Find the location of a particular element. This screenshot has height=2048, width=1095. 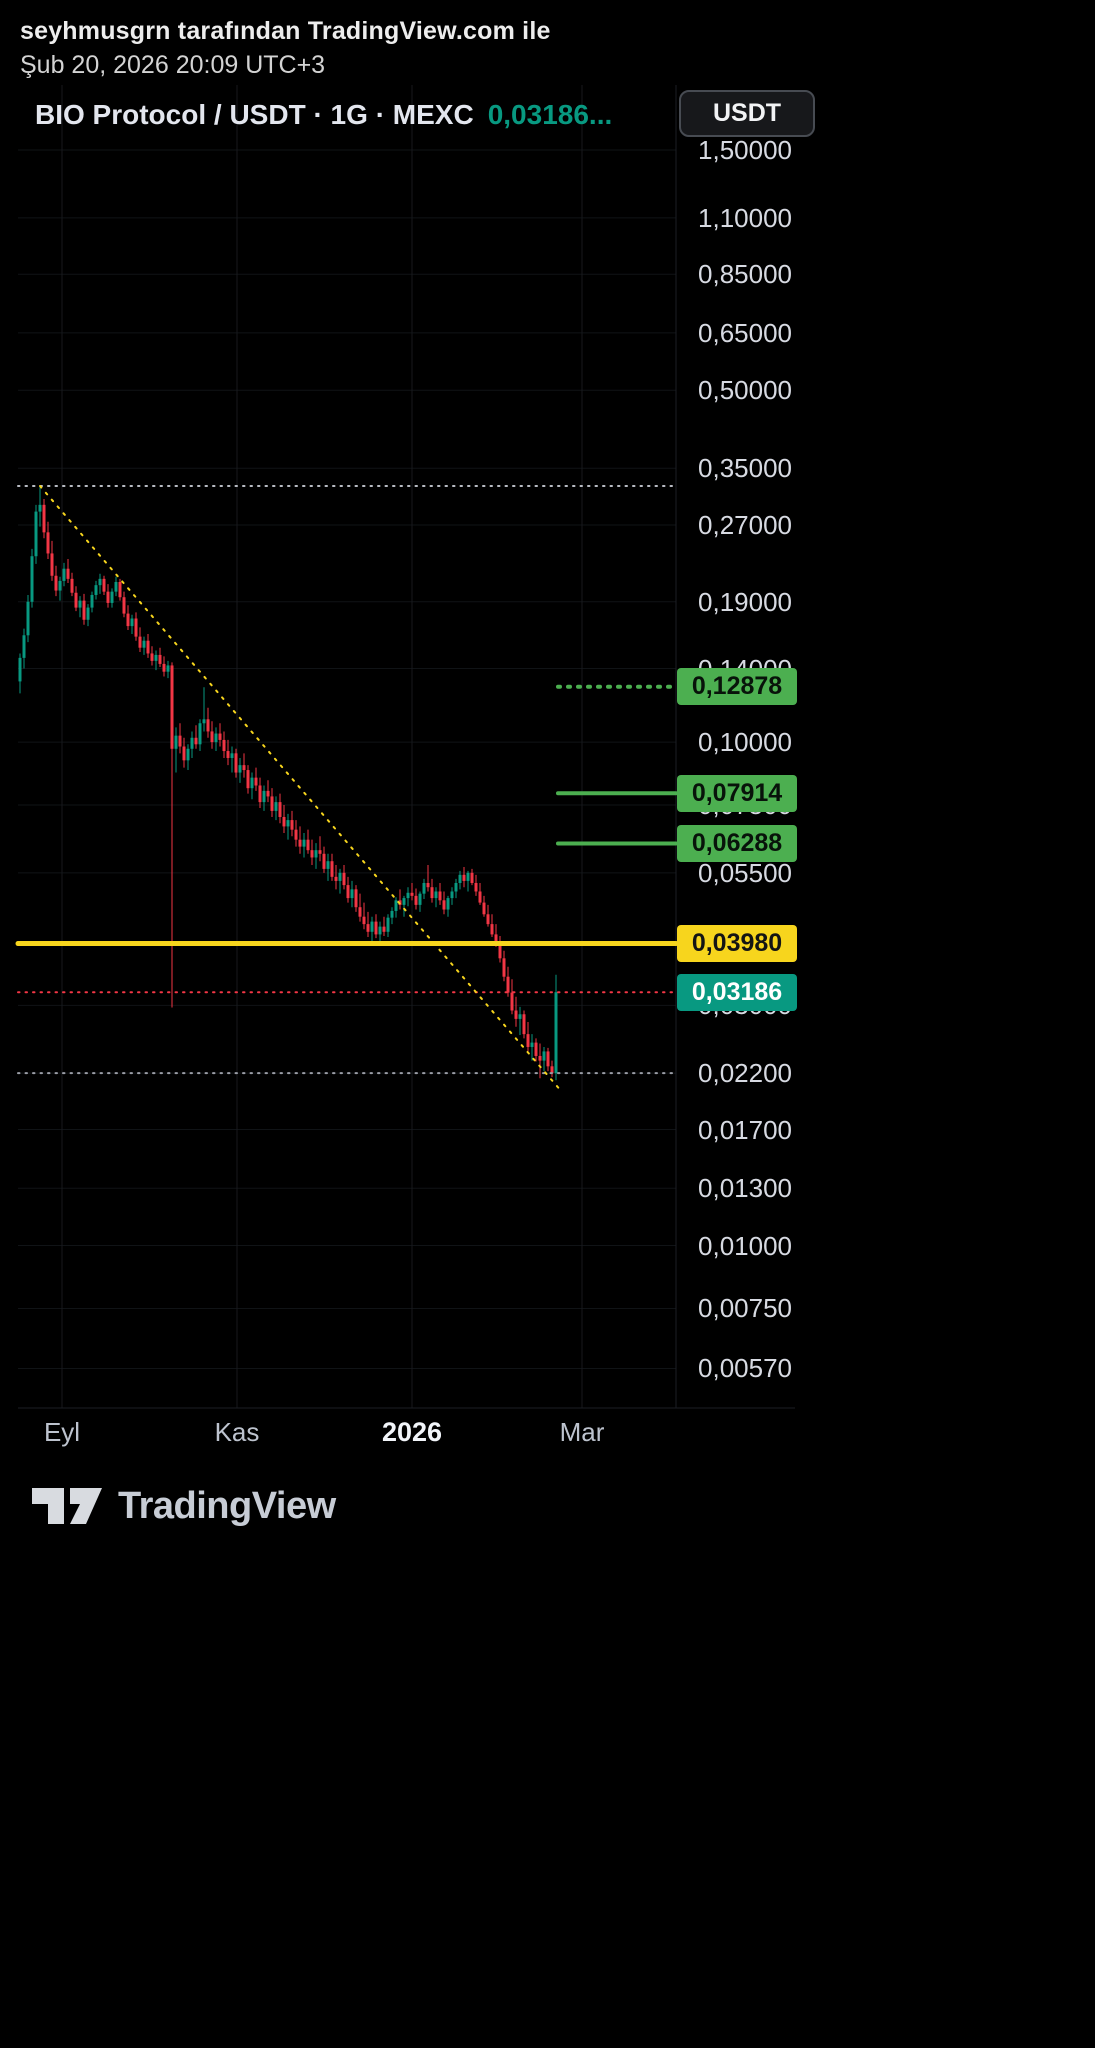

price-tick-label: 1,10000 is located at coordinates (745, 217).